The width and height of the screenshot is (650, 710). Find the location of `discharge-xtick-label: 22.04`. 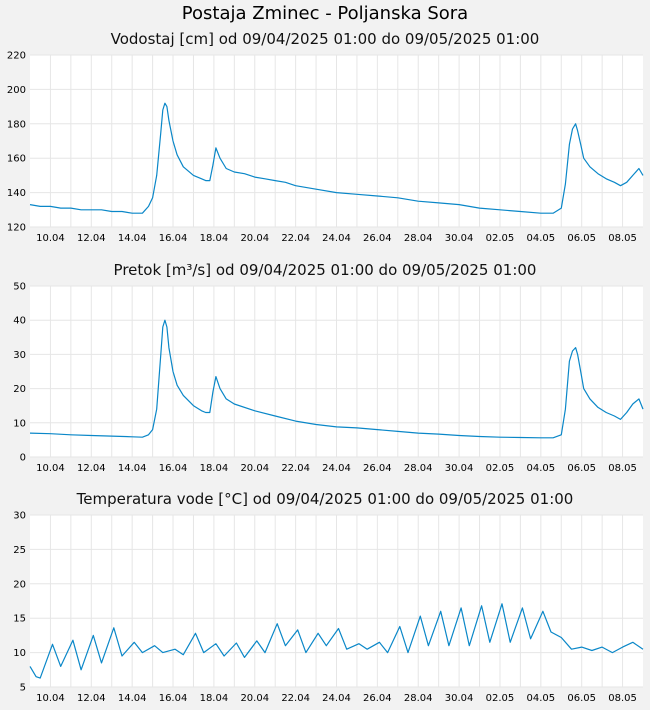

discharge-xtick-label: 22.04 is located at coordinates (295, 468).